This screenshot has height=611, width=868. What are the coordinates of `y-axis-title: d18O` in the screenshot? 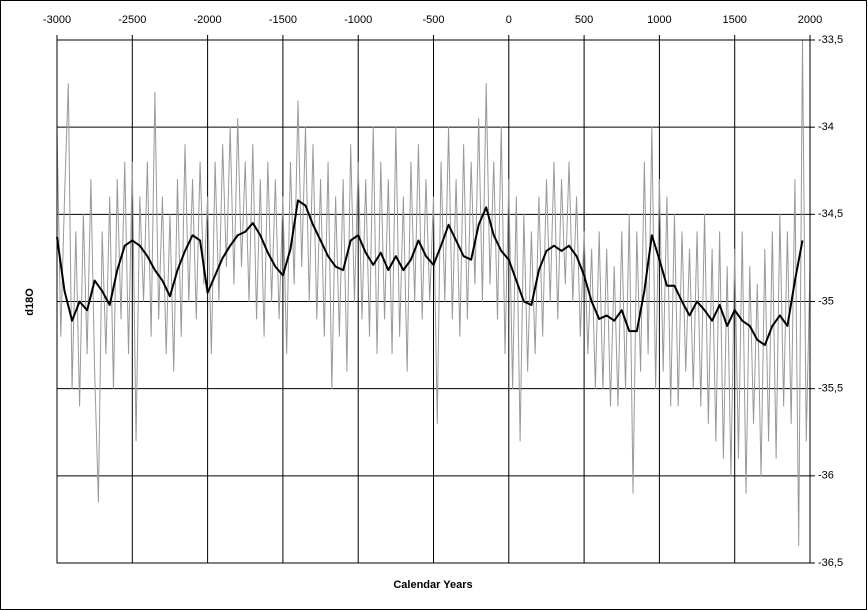 It's located at (30, 302).